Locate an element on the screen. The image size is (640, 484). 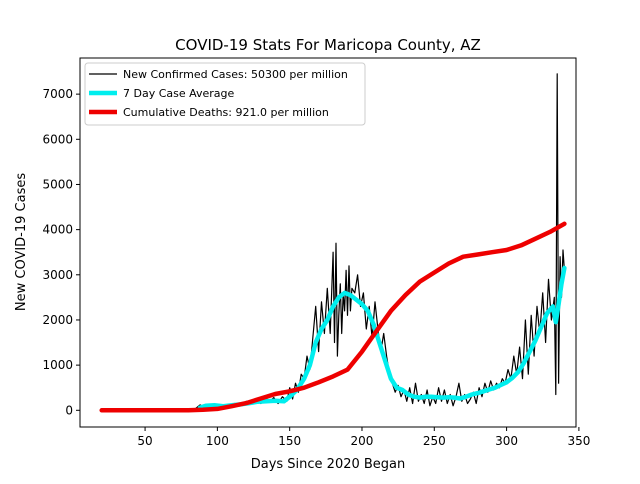
y-axis-label: New COVID-19 Cases is located at coordinates (21, 242).